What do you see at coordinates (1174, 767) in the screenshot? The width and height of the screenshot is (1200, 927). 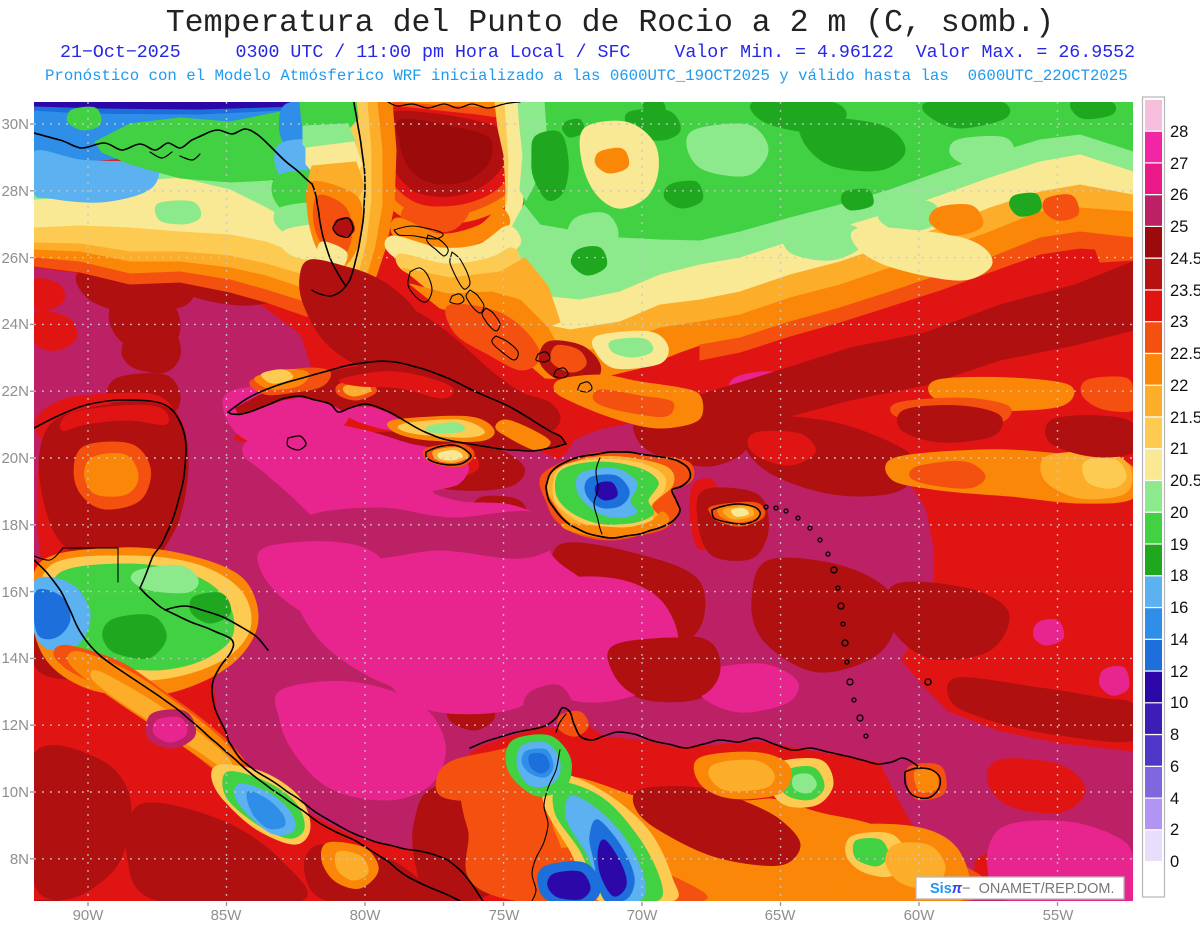 I see `svg-text: 6` at bounding box center [1174, 767].